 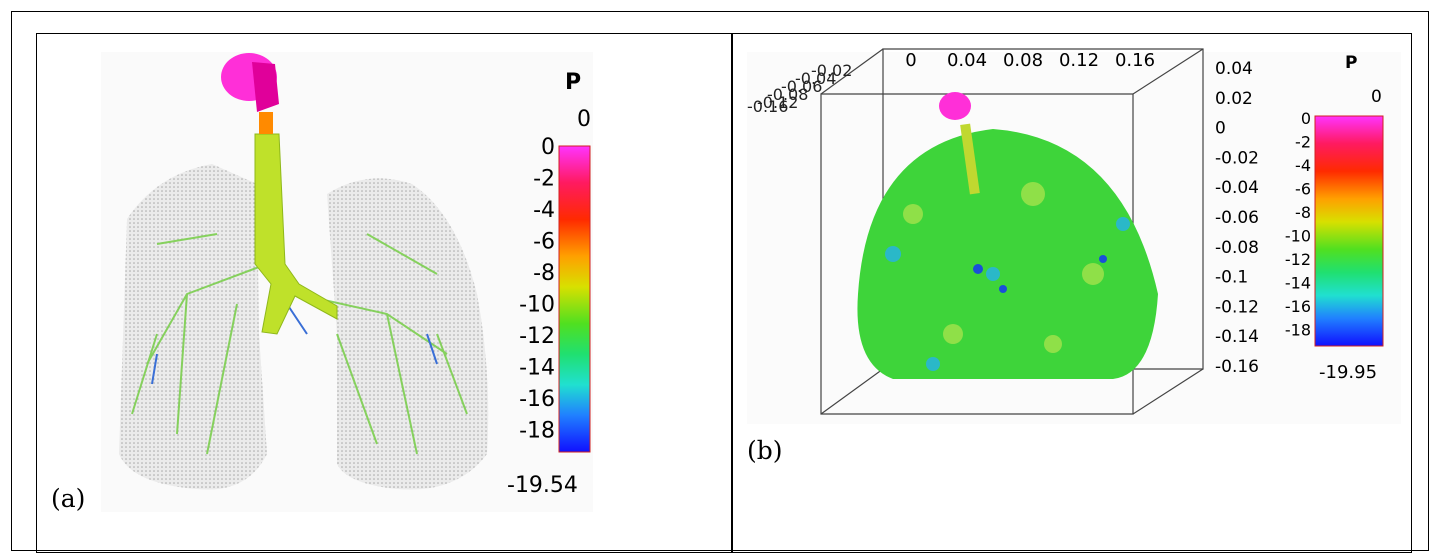 What do you see at coordinates (1234, 69) in the screenshot?
I see `right-axis-tick: 0.04` at bounding box center [1234, 69].